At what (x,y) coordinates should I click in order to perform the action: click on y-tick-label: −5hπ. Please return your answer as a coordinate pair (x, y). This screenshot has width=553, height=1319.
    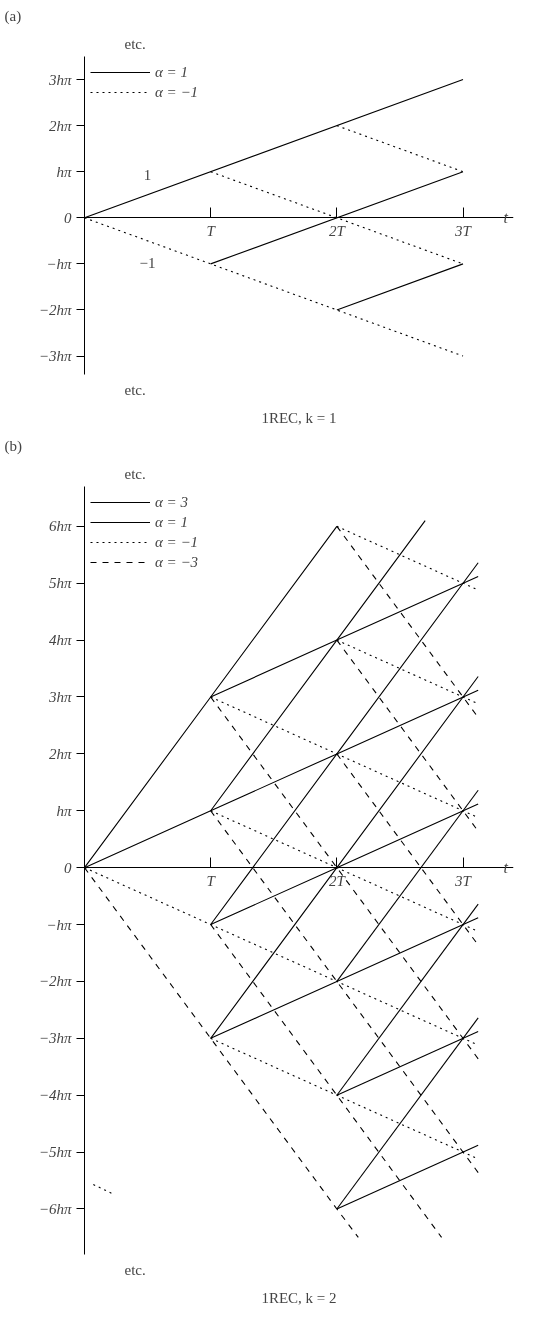
    Looking at the image, I should click on (55, 1152).